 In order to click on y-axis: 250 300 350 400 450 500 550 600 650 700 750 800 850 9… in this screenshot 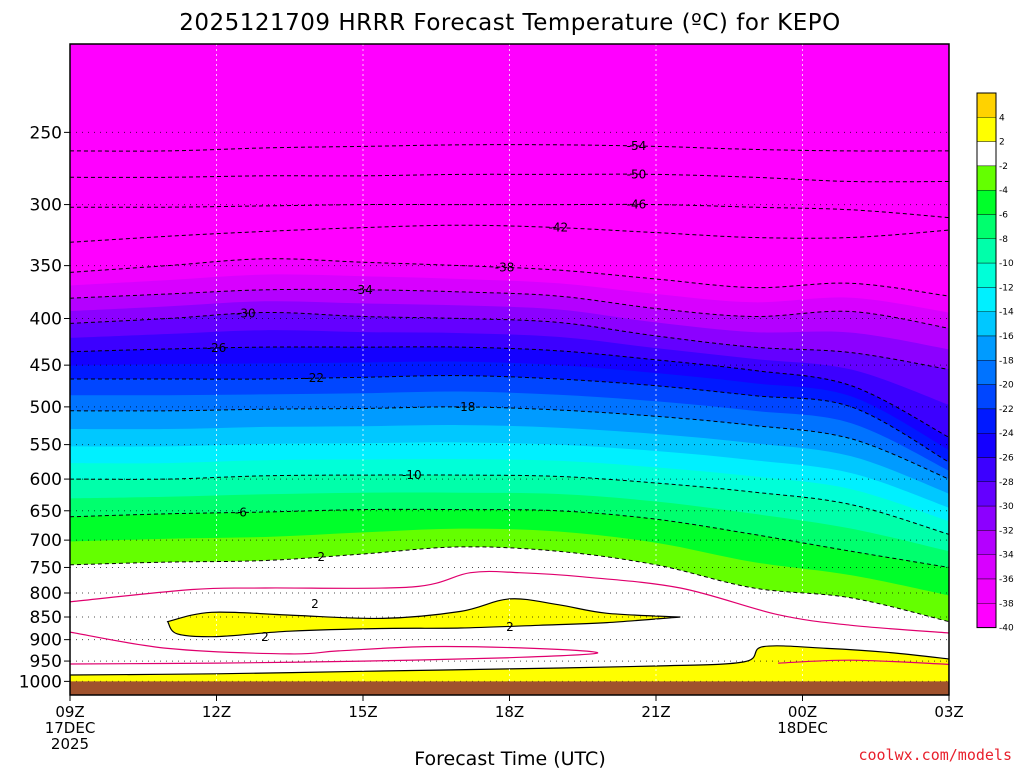, I will do `click(44, 407)`.